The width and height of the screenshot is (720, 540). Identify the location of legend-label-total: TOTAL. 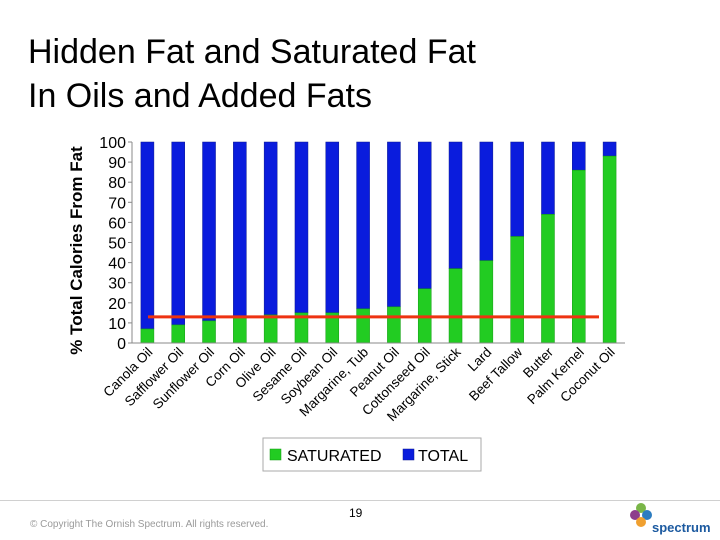
(443, 456).